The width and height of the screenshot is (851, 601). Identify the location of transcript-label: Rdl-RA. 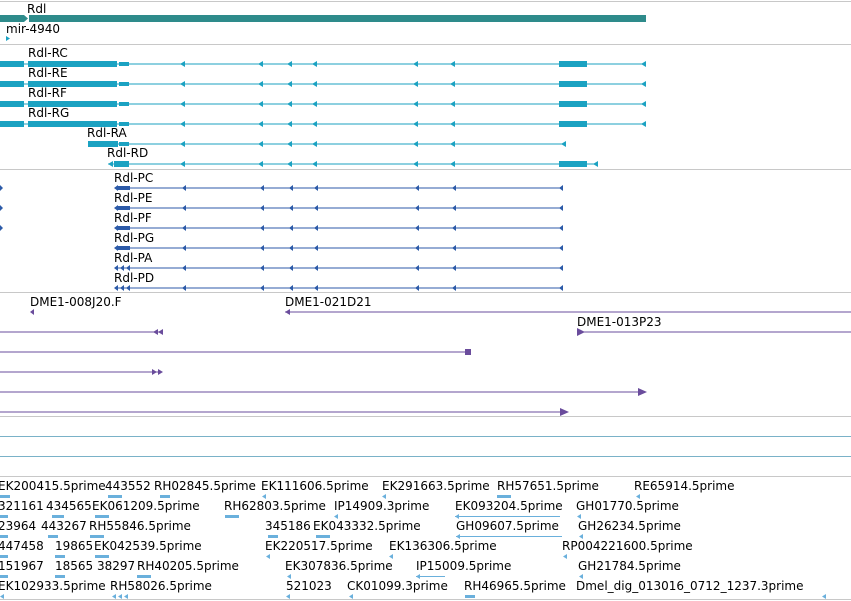
(107, 133).